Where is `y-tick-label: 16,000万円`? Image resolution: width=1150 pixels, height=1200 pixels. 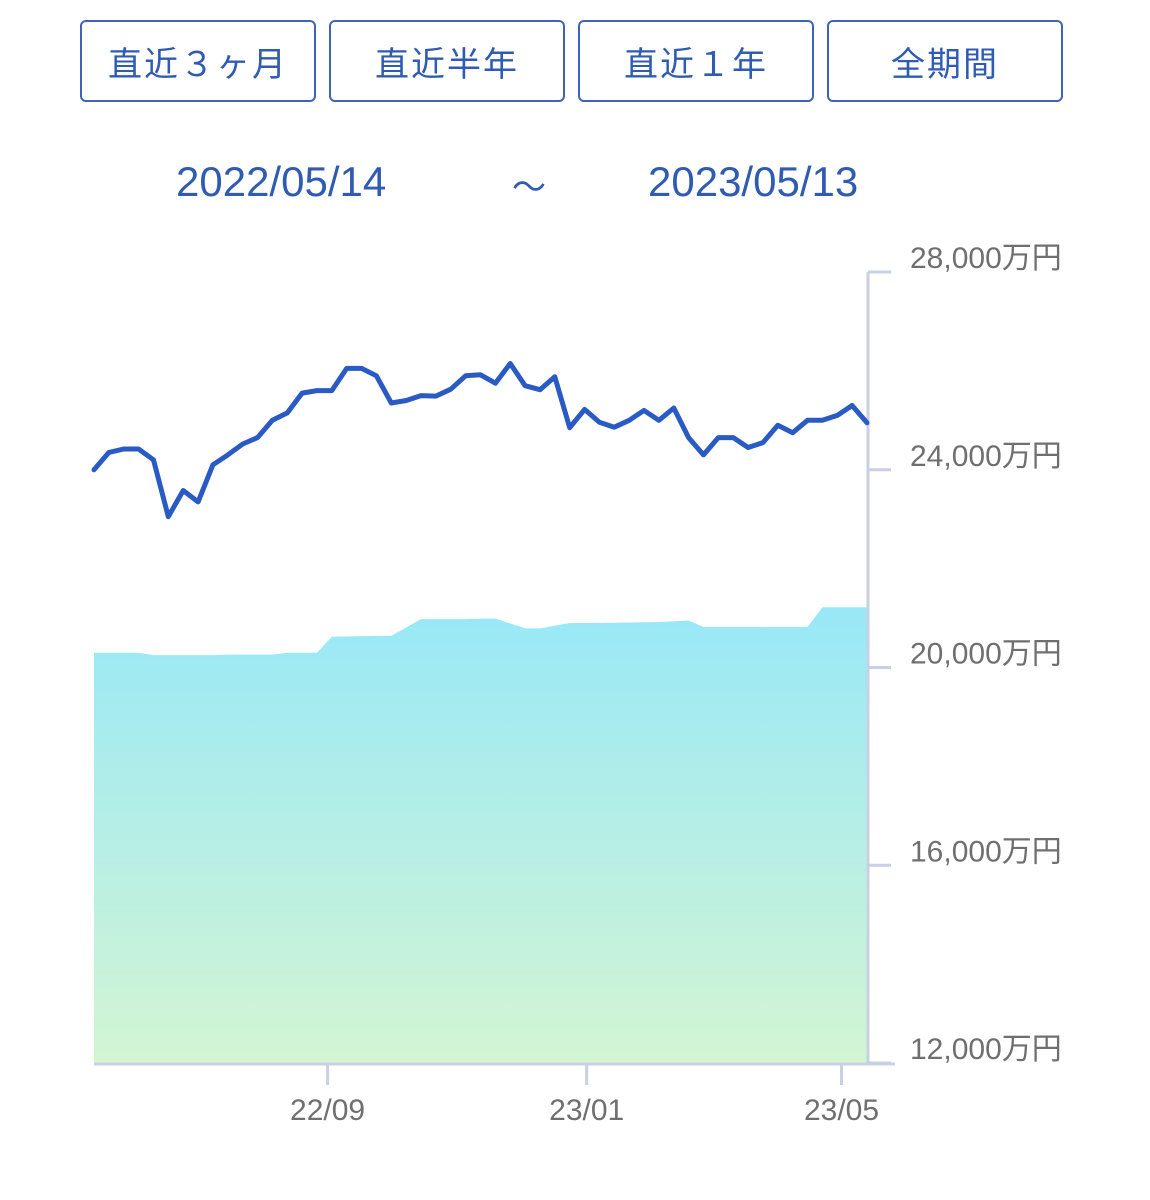 y-tick-label: 16,000万円 is located at coordinates (986, 851).